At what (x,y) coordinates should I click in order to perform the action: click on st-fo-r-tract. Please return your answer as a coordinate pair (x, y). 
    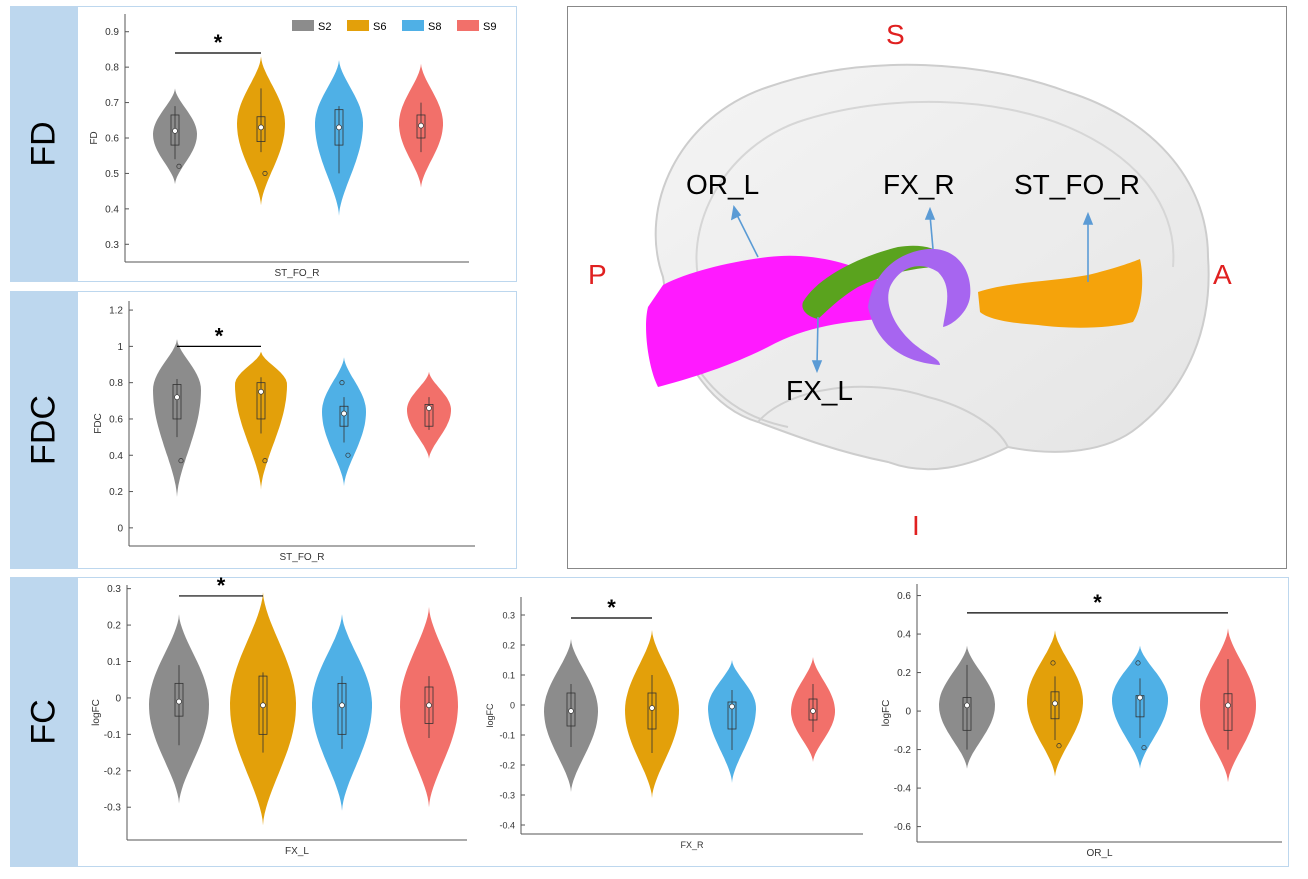
    Looking at the image, I should click on (1060, 293).